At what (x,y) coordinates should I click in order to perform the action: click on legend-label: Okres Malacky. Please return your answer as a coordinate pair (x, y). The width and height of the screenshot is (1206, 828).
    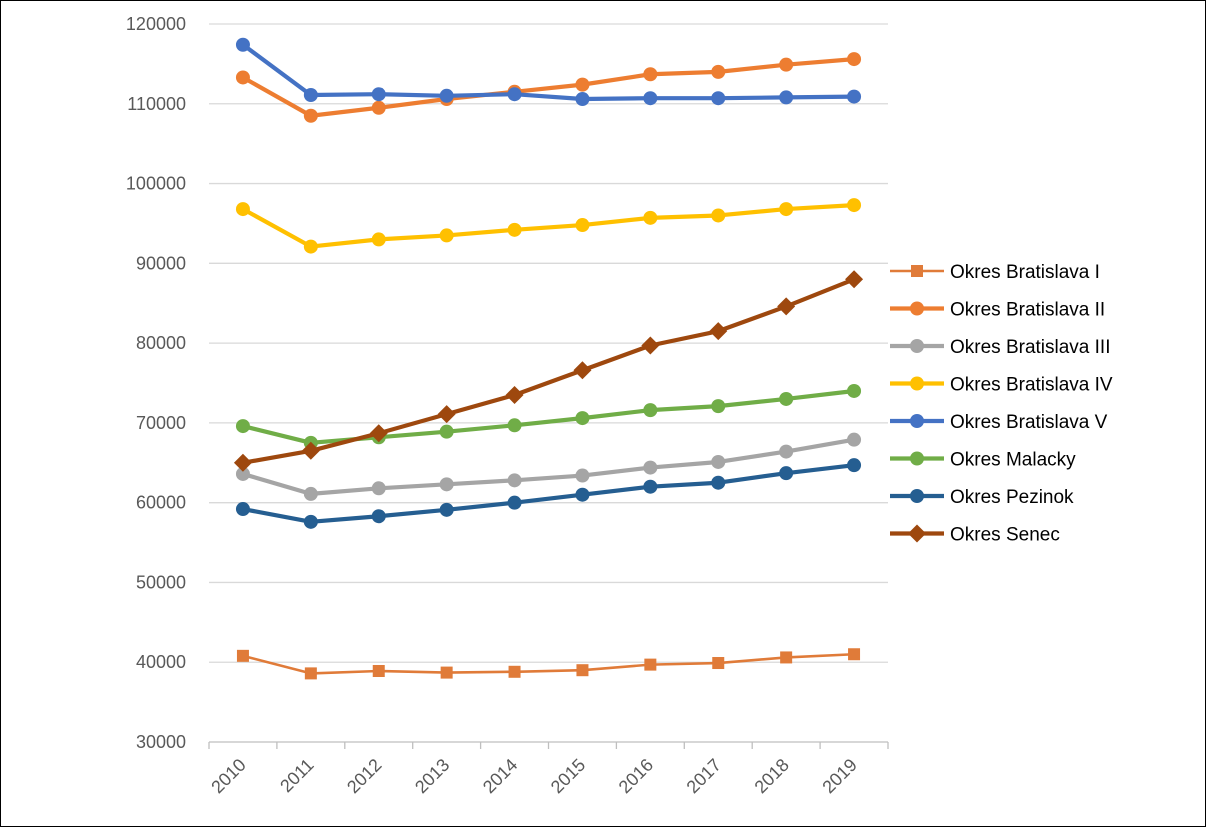
    Looking at the image, I should click on (1013, 460).